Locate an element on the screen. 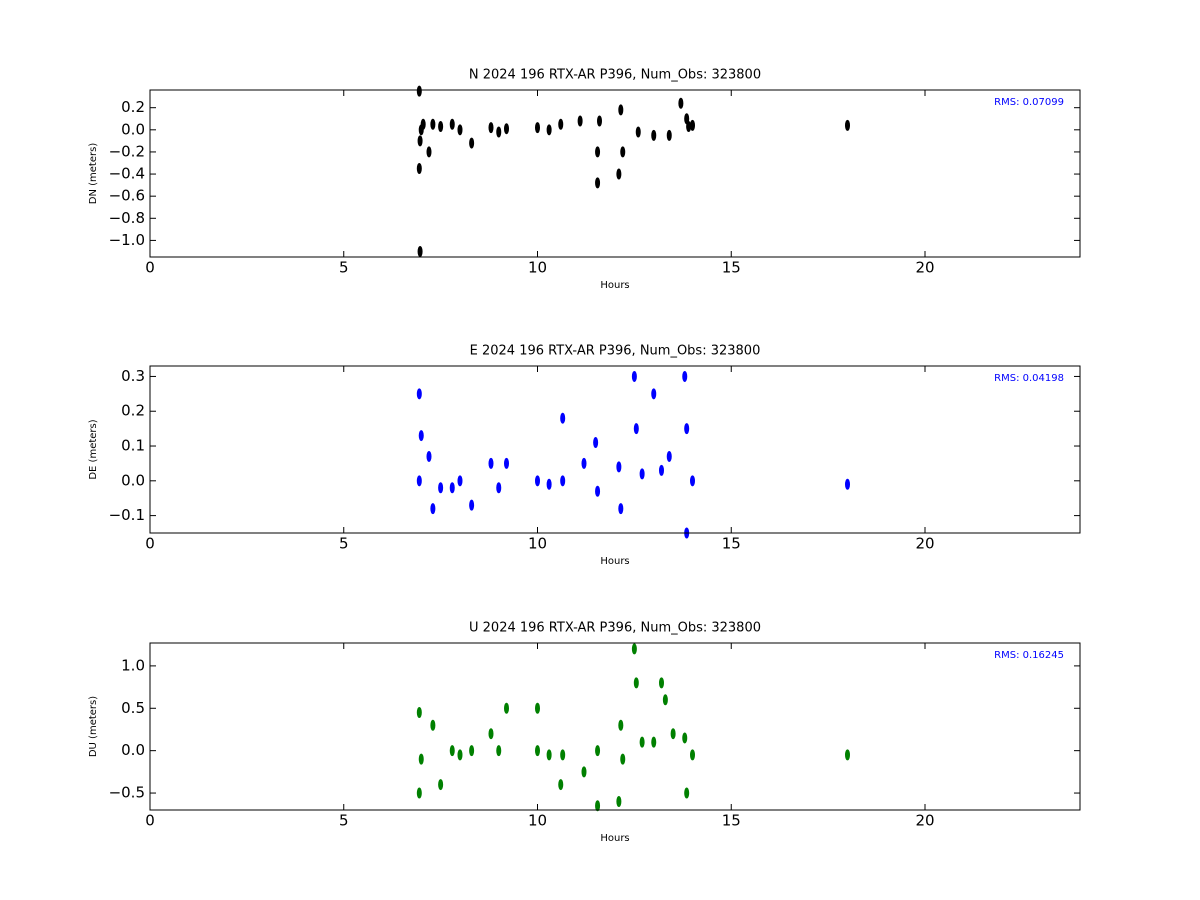  y-tick-label: −0.4 is located at coordinates (127, 174).